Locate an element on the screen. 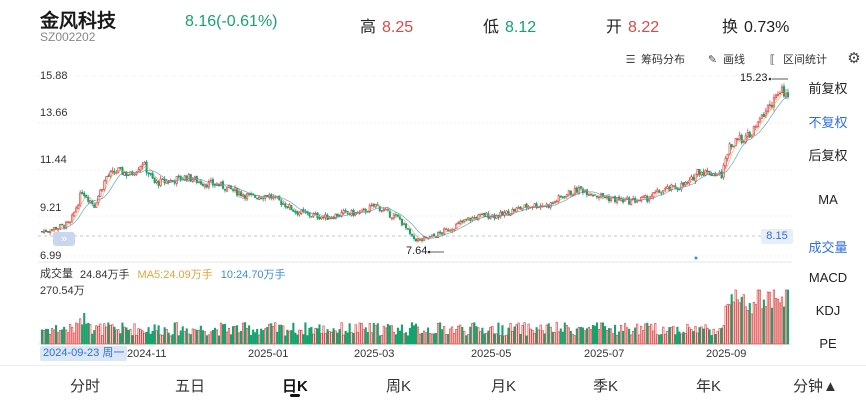  menu-post-adjusted: 后复权 is located at coordinates (828, 155).